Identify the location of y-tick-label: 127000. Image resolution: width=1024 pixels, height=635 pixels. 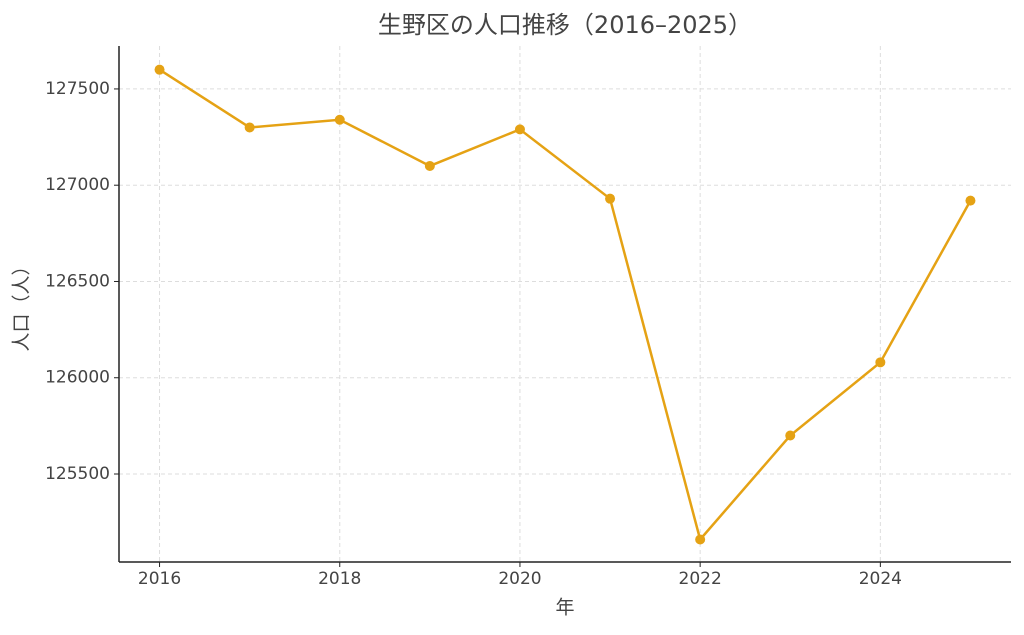
(77, 185).